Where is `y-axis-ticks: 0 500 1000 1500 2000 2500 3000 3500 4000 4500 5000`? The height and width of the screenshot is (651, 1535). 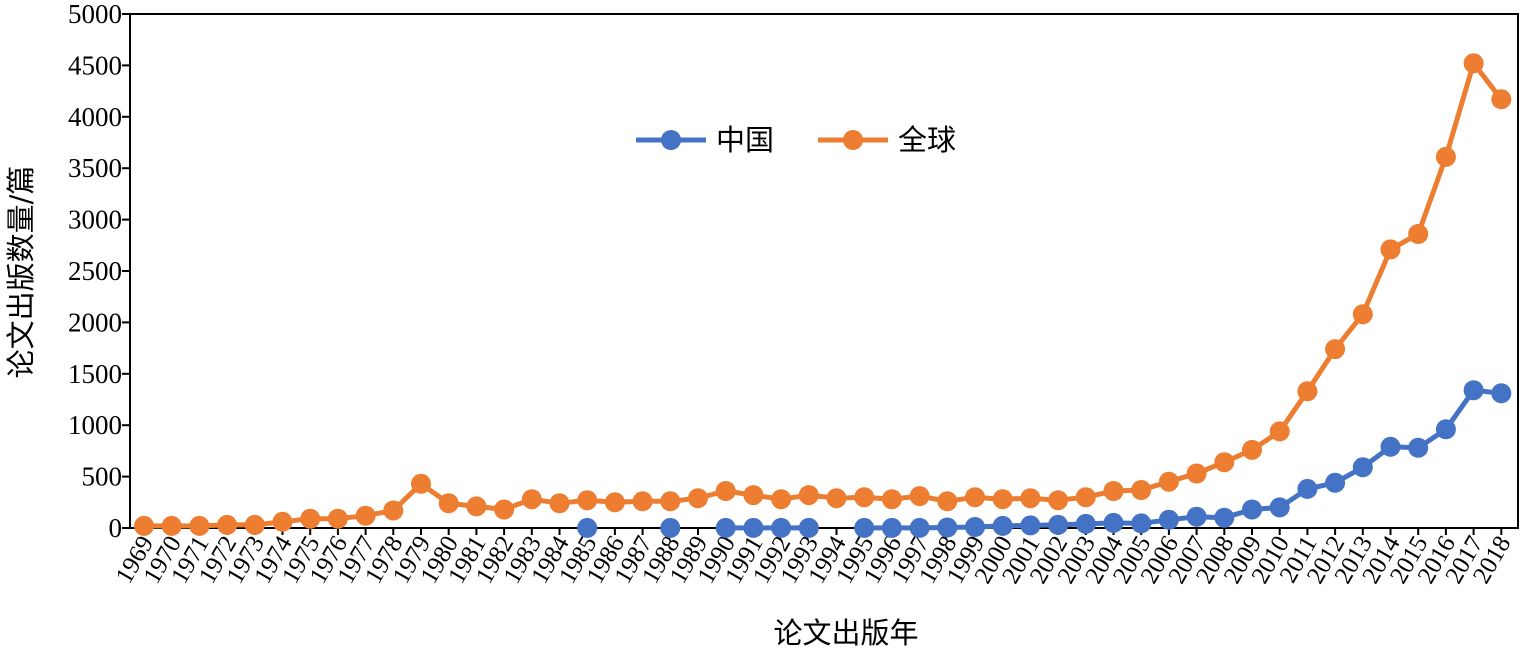
y-axis-ticks: 0 500 1000 1500 2000 2500 3000 3500 4000 4500 5000 is located at coordinates (99, 271).